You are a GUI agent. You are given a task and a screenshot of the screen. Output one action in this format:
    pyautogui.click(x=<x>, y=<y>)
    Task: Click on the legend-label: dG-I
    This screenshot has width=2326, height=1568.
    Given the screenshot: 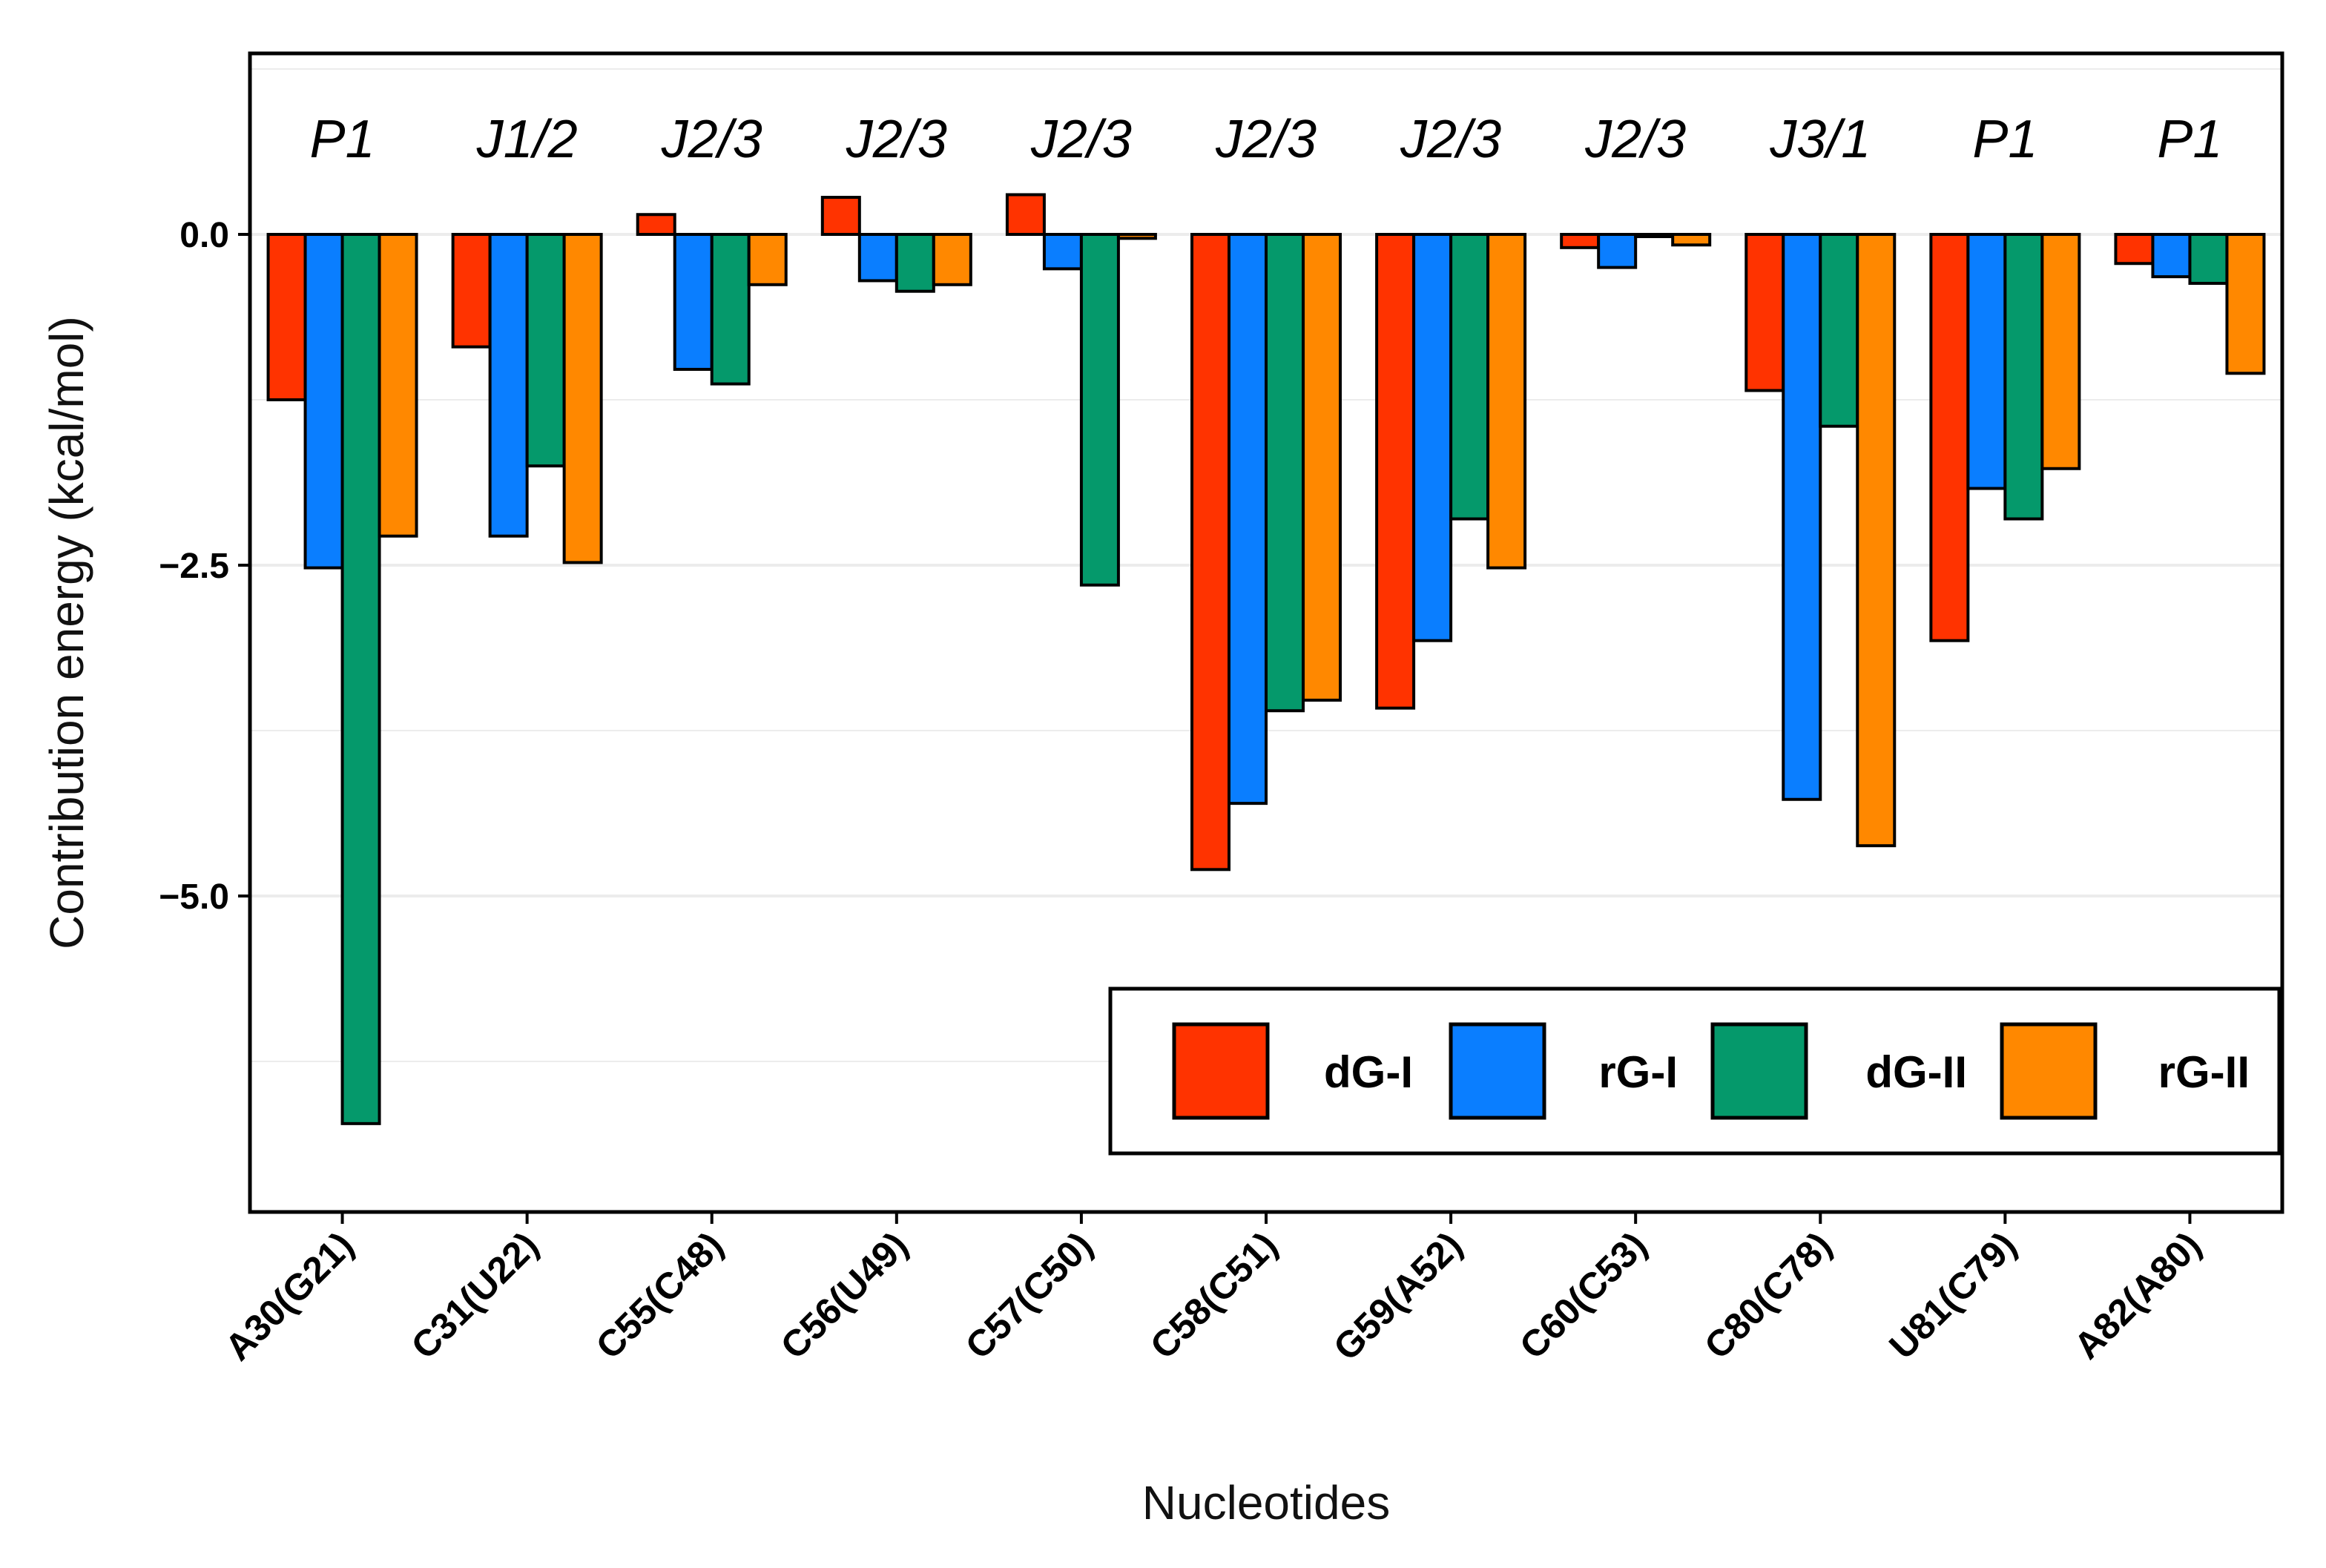 What is the action you would take?
    pyautogui.click(x=1368, y=1072)
    